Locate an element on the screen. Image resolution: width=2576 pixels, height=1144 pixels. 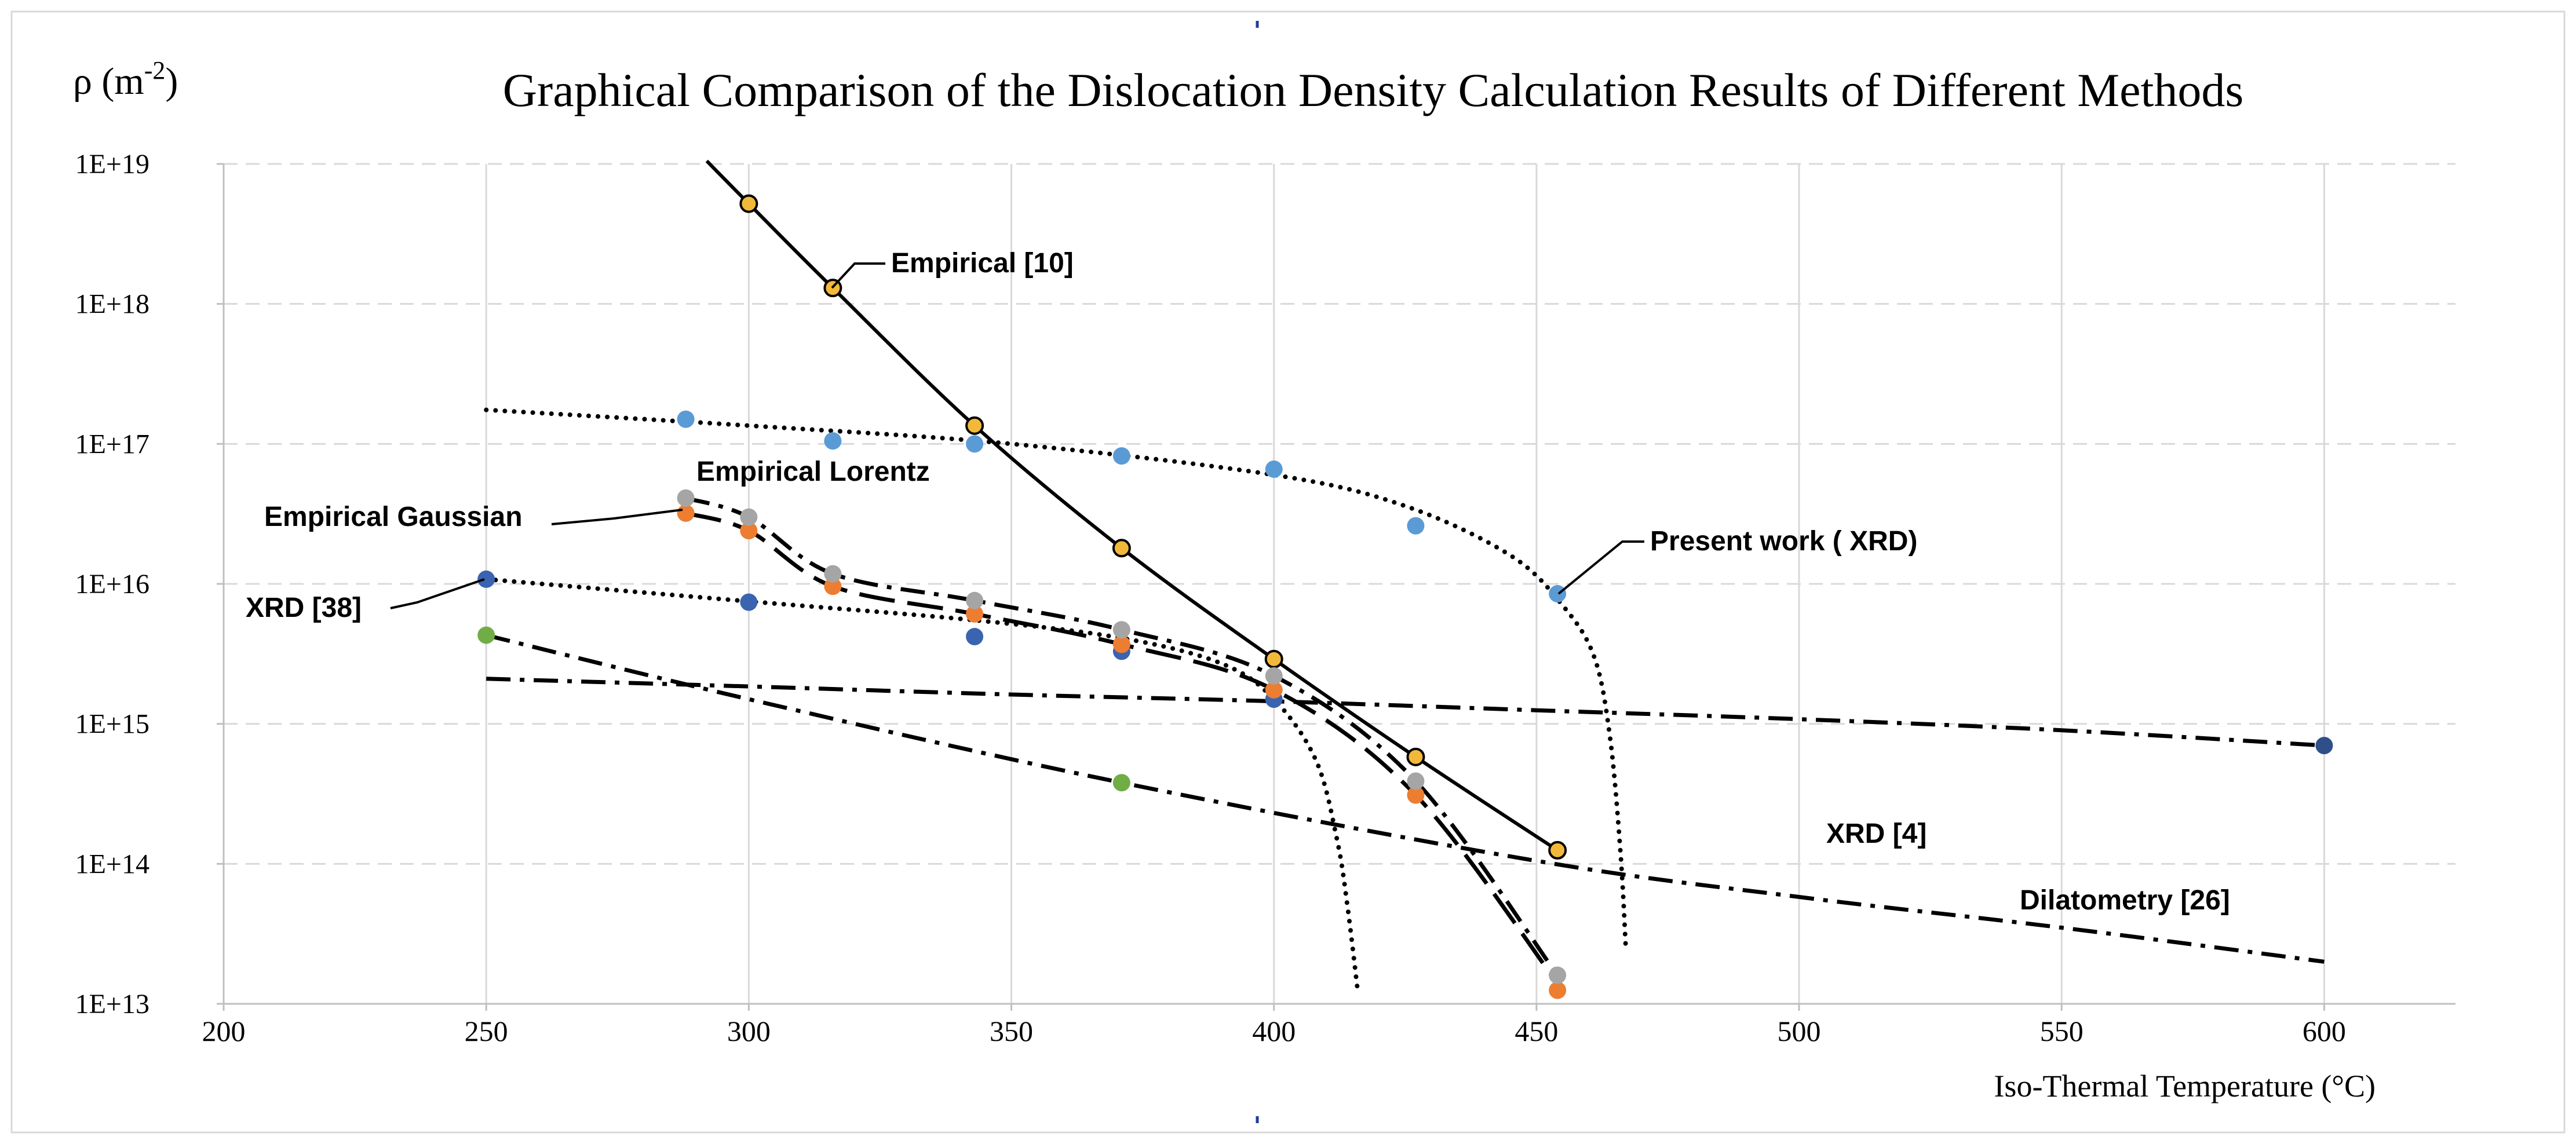
y-axis-label-main: ρ (m is located at coordinates (108, 82).